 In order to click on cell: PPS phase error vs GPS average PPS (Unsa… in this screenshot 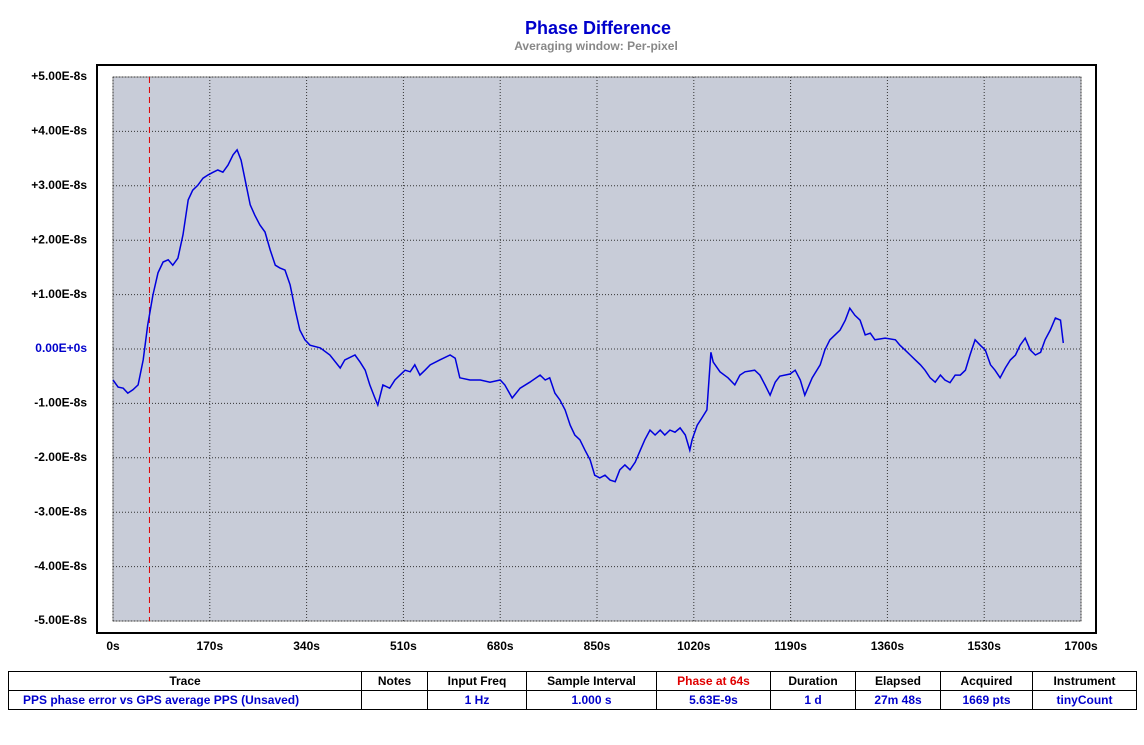, I will do `click(185, 700)`.